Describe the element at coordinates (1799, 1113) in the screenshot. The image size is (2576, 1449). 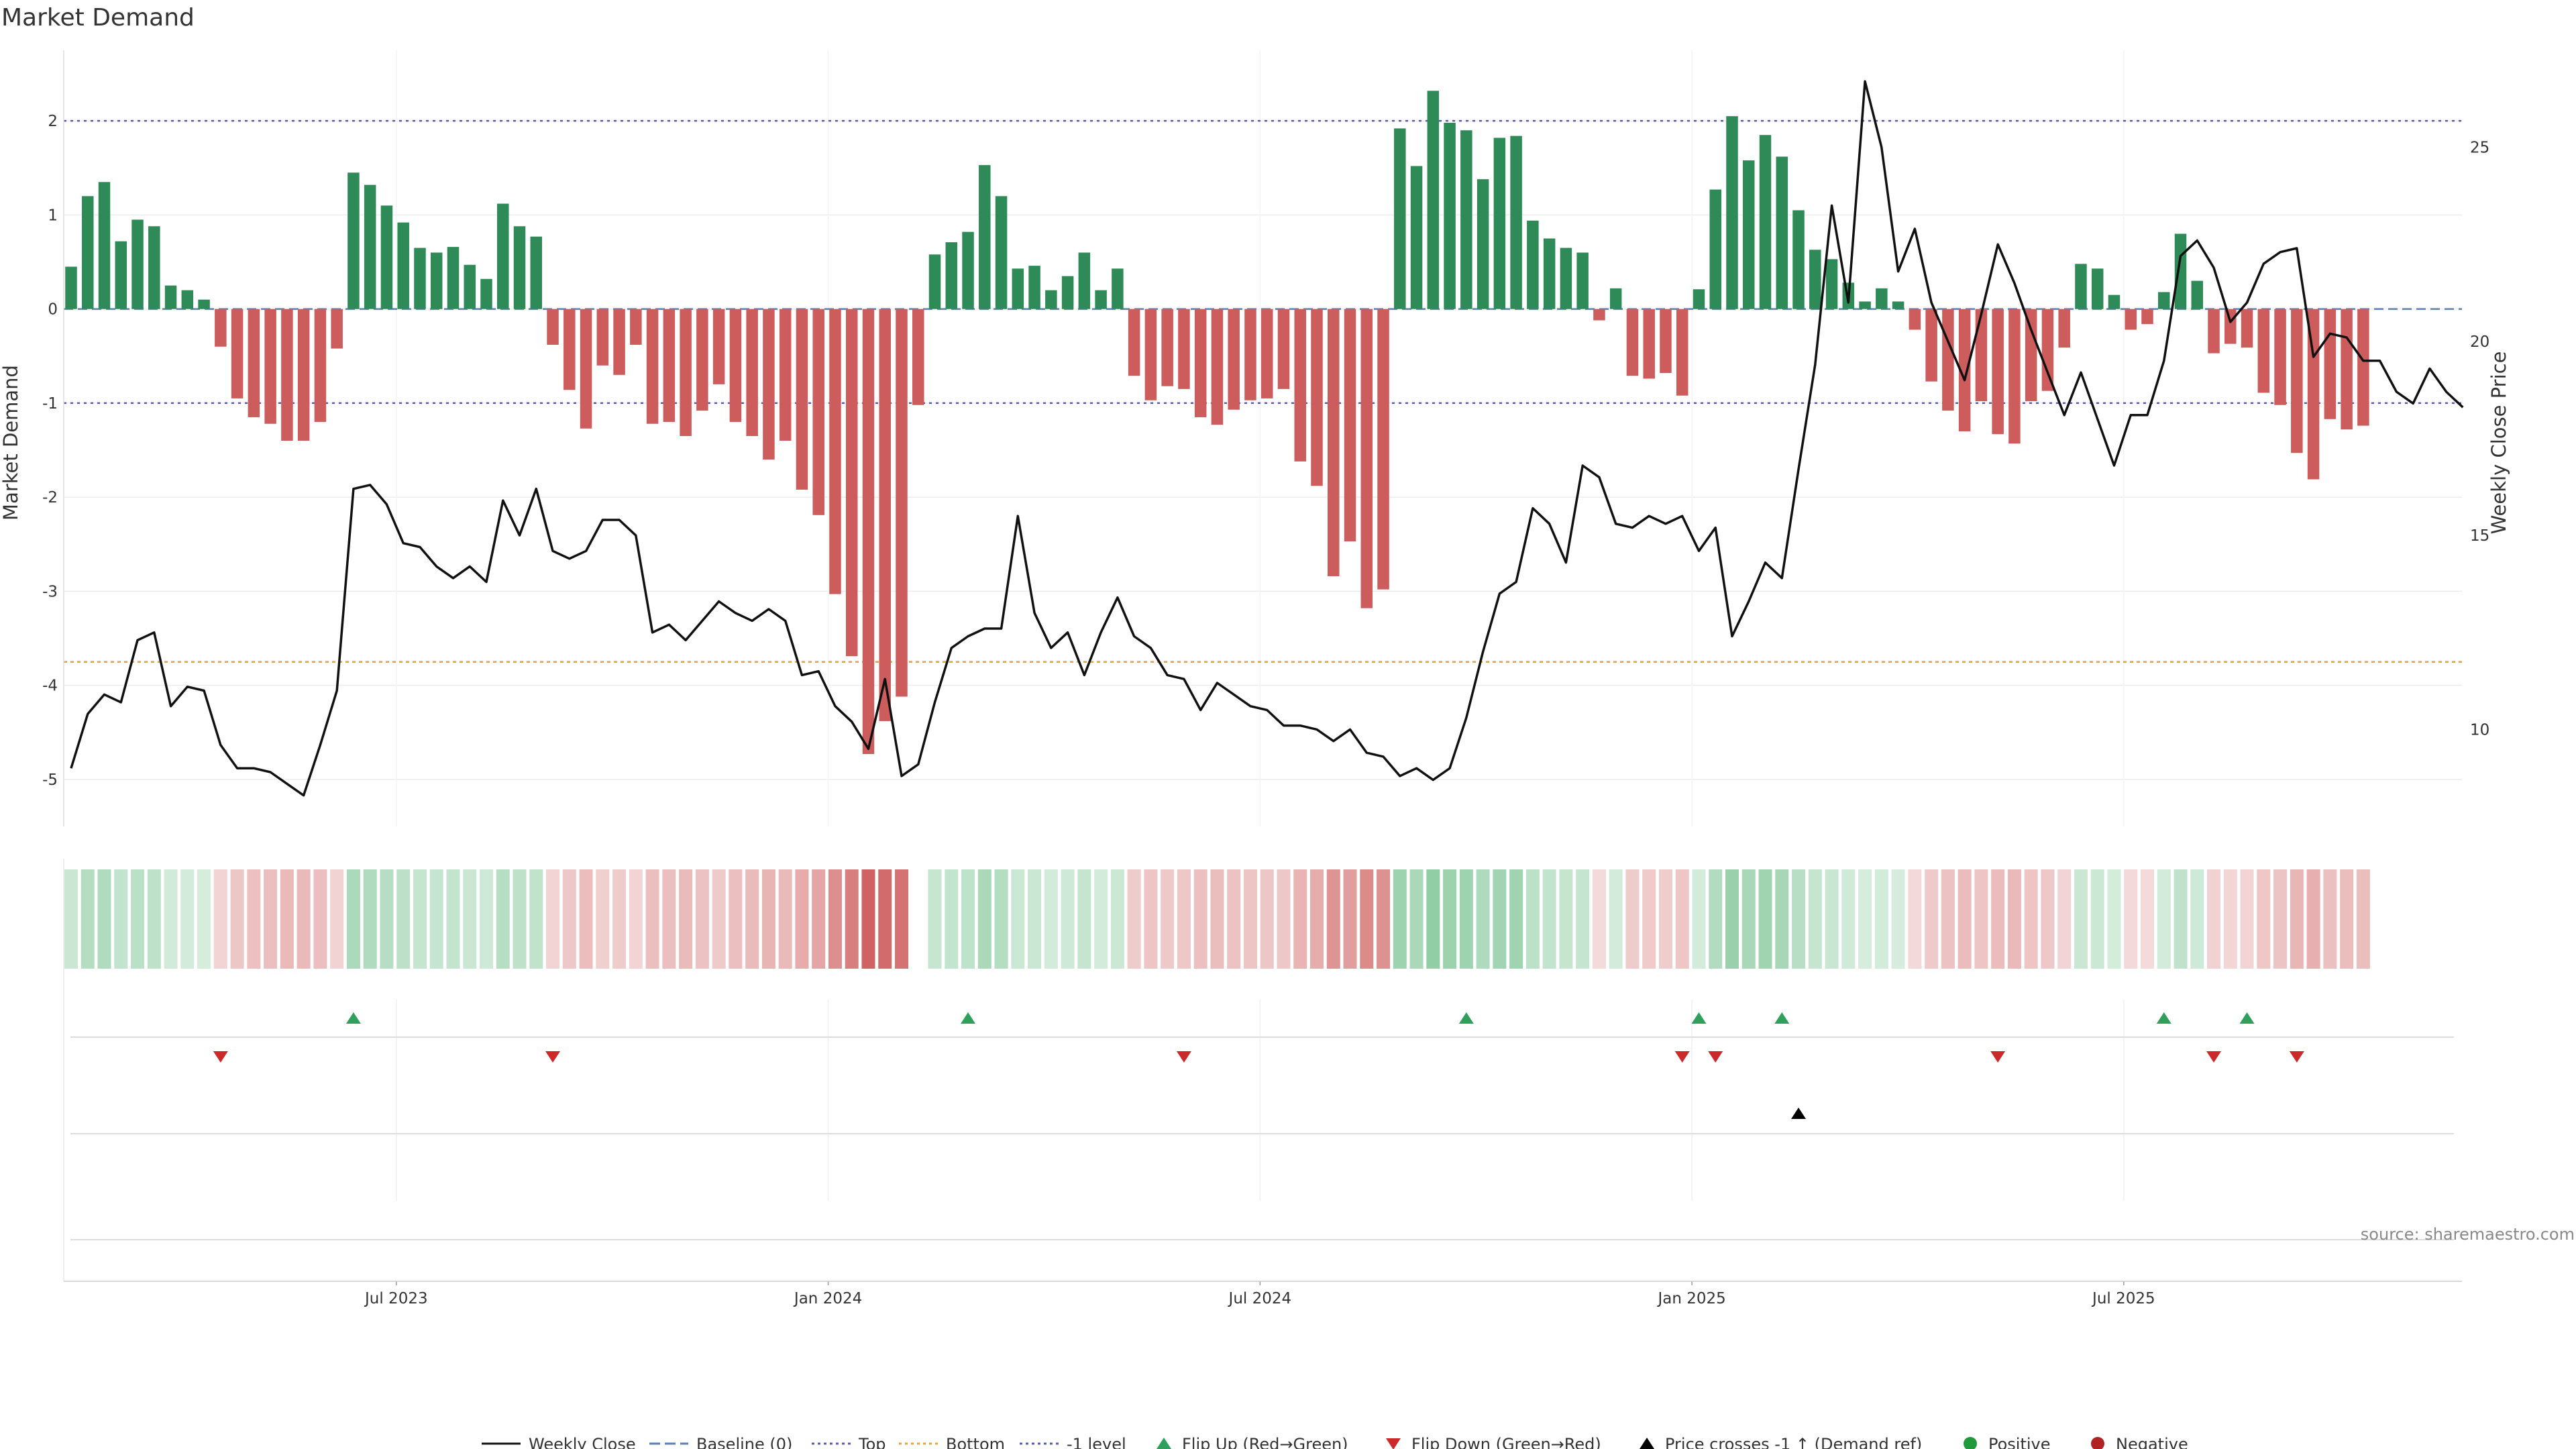
I see `price-cross-marker` at that location.